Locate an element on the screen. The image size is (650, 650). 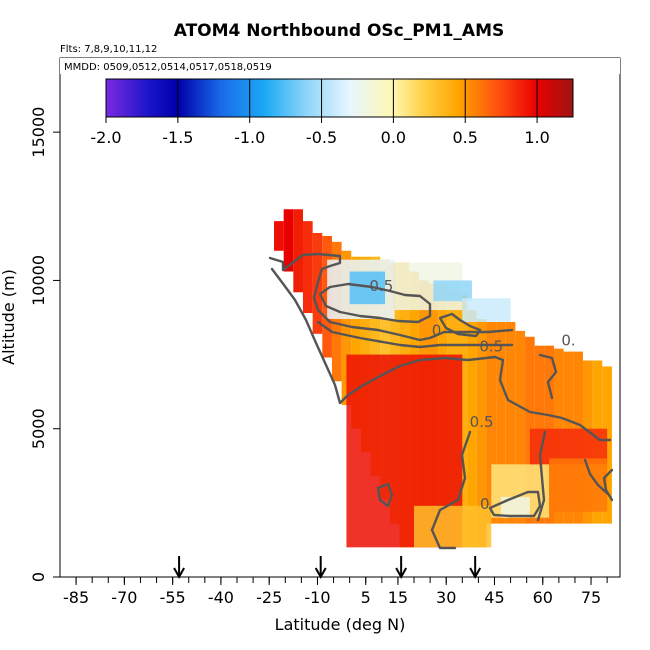
x-tick-label: 30 is located at coordinates (446, 597).